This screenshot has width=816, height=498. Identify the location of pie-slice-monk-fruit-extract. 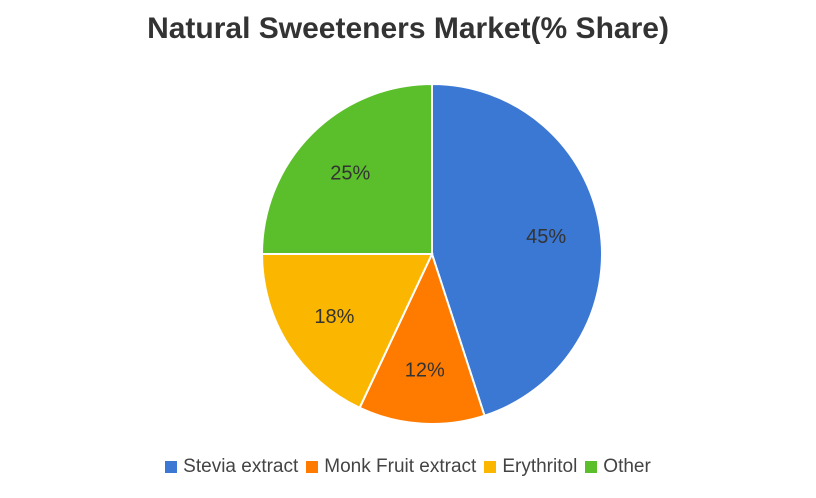
(422, 338).